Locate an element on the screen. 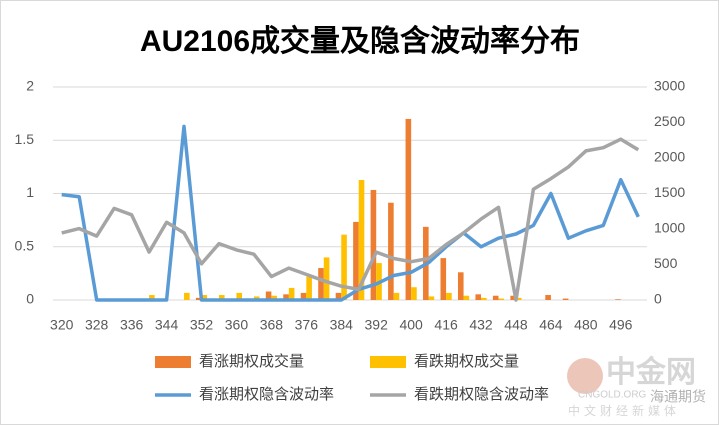 Image resolution: width=719 pixels, height=425 pixels. legend-label: 看涨期权隐含波动率 is located at coordinates (266, 394).